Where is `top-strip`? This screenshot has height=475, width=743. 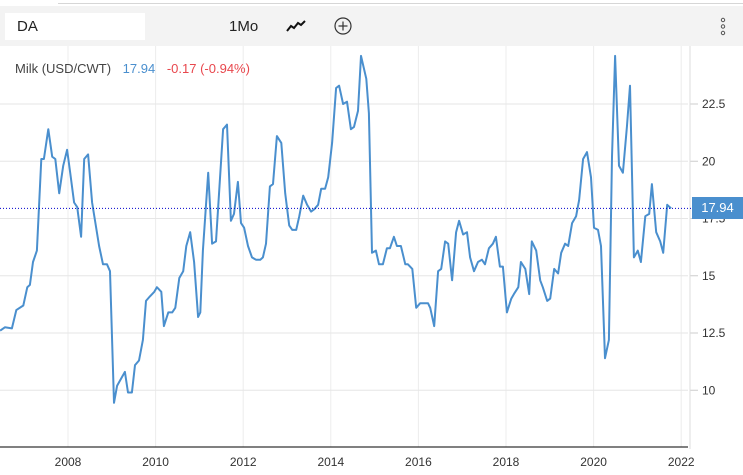
top-strip is located at coordinates (400, 2).